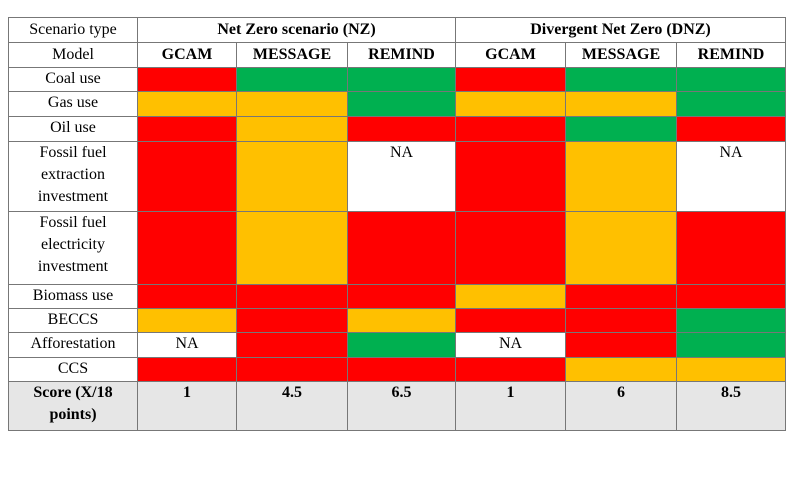 This screenshot has height=480, width=800. What do you see at coordinates (73, 406) in the screenshot?
I see `score-label: Score (X/18 points)` at bounding box center [73, 406].